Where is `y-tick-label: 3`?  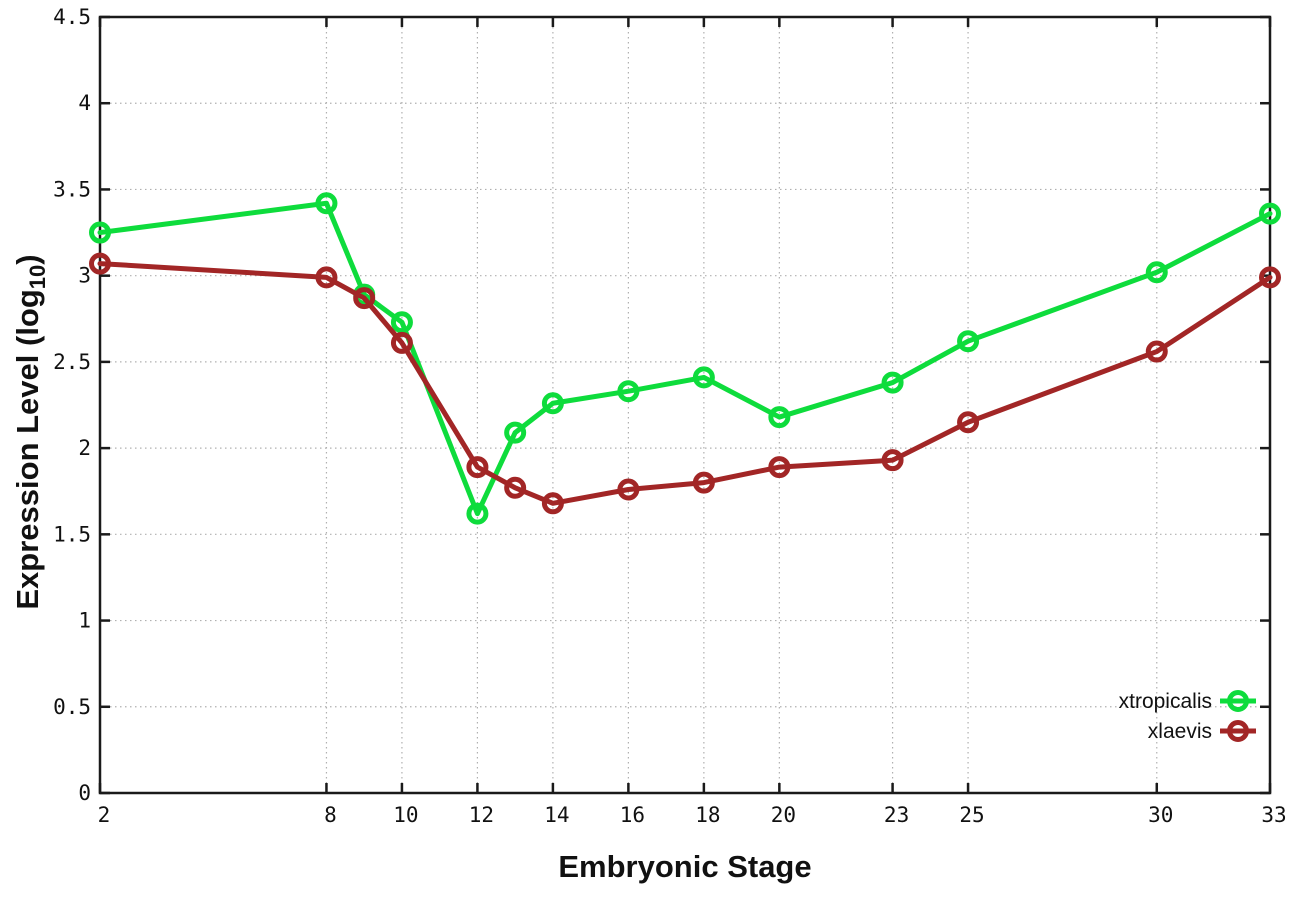
y-tick-label: 3 is located at coordinates (84, 276).